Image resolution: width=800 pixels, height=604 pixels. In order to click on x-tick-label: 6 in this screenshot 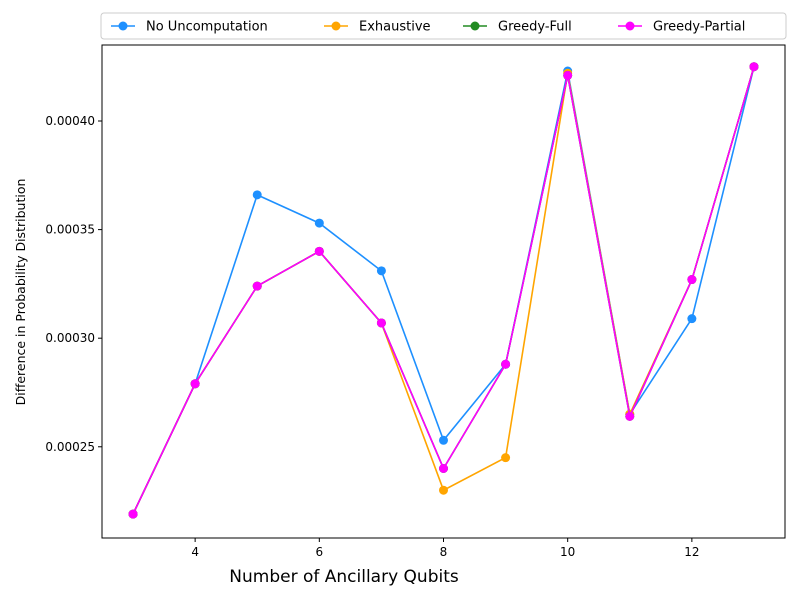, I will do `click(319, 552)`.